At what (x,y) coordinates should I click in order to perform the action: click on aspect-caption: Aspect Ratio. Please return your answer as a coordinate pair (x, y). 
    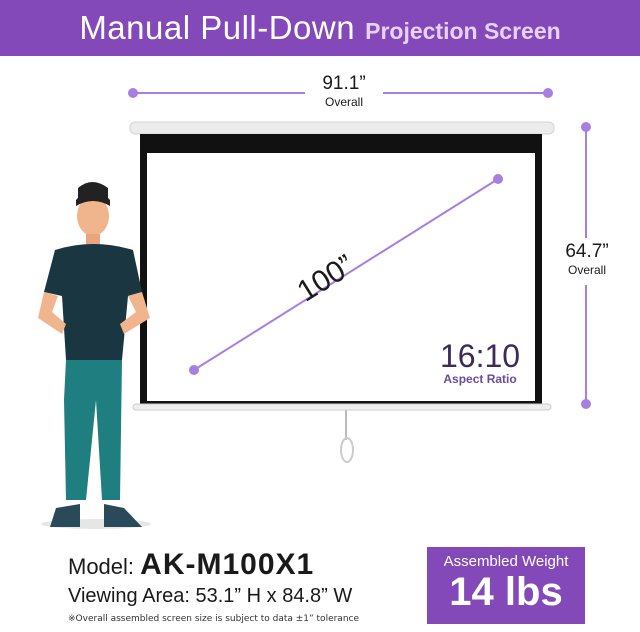
    Looking at the image, I should click on (480, 379).